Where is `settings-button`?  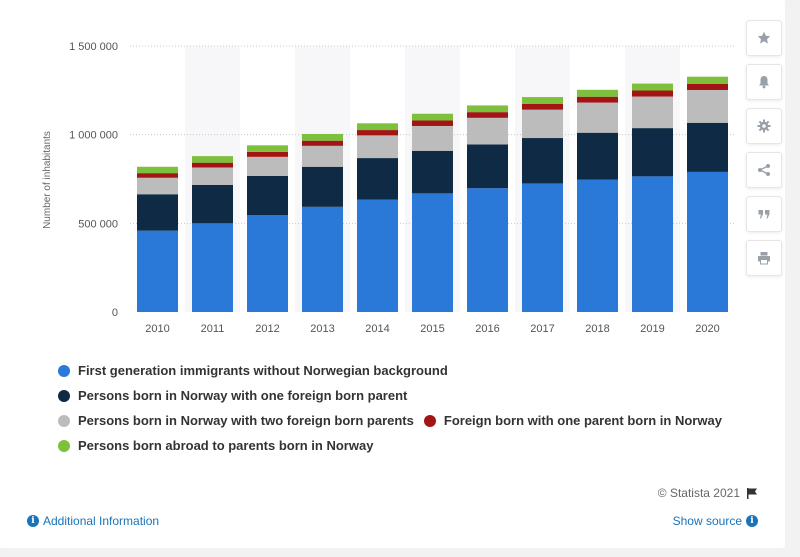
settings-button is located at coordinates (764, 126).